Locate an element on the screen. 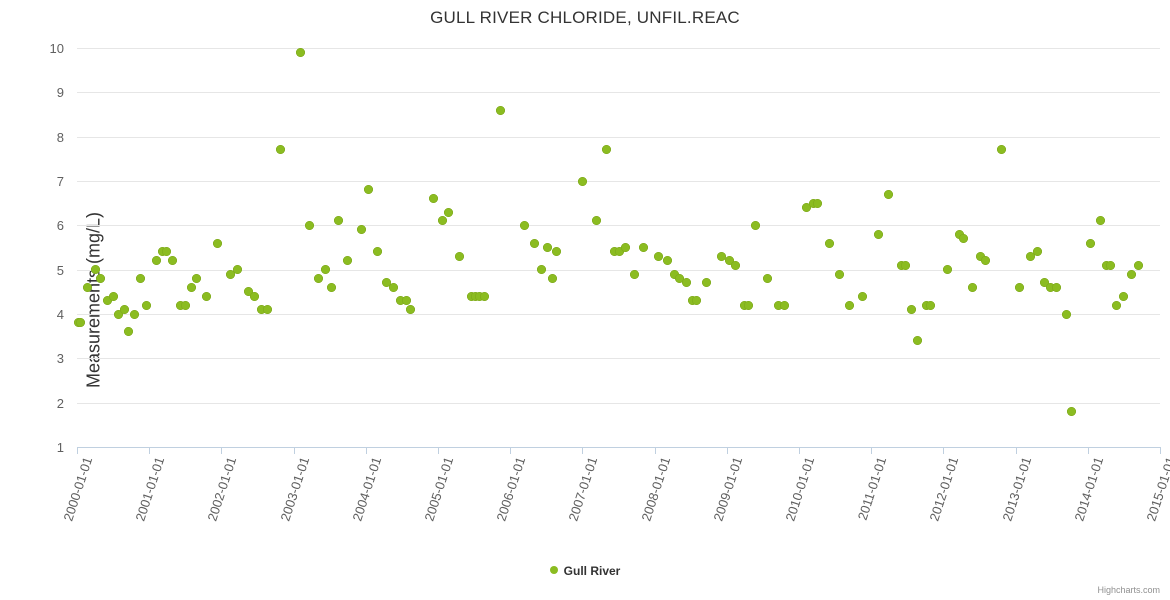 Image resolution: width=1170 pixels, height=600 pixels. credits-label: Highcharts.com is located at coordinates (1128, 590).